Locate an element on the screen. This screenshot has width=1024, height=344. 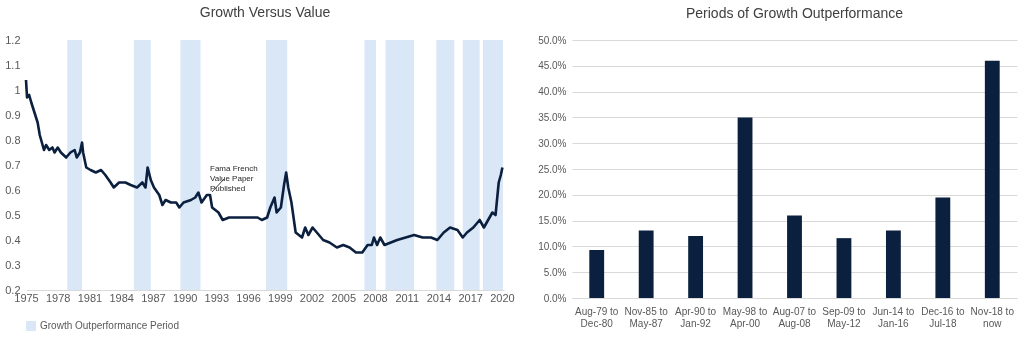
x-tick-label: Jun-14 to Jan-16 is located at coordinates (893, 317).